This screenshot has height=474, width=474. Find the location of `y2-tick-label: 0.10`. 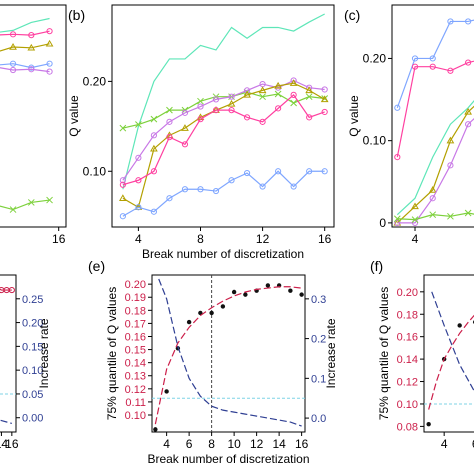

y2-tick-label: 0.10 is located at coordinates (32, 371).